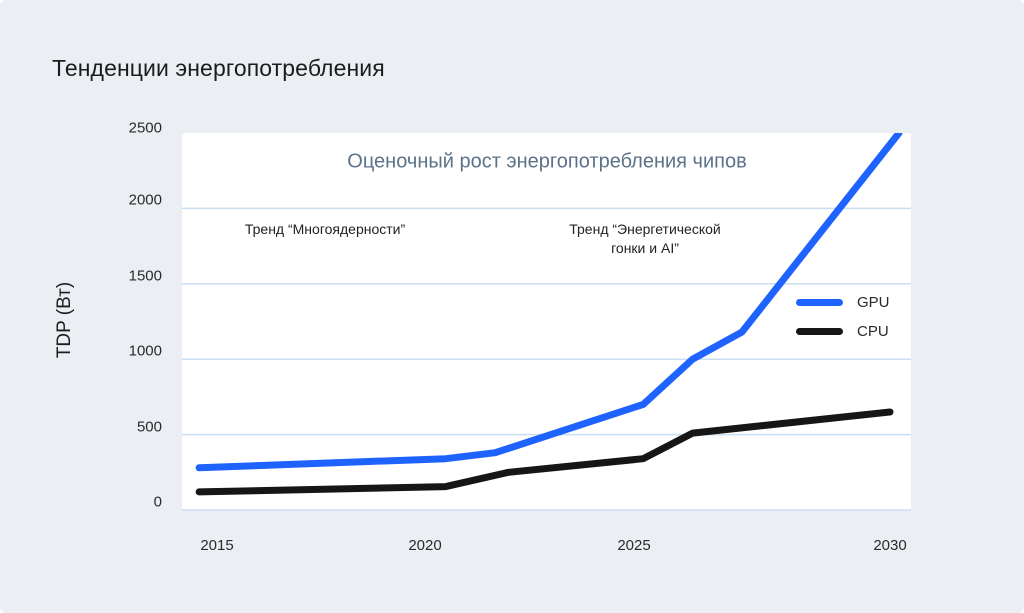 This screenshot has width=1024, height=613. Describe the element at coordinates (819, 302) in the screenshot. I see `legend-swatch-gpu` at that location.